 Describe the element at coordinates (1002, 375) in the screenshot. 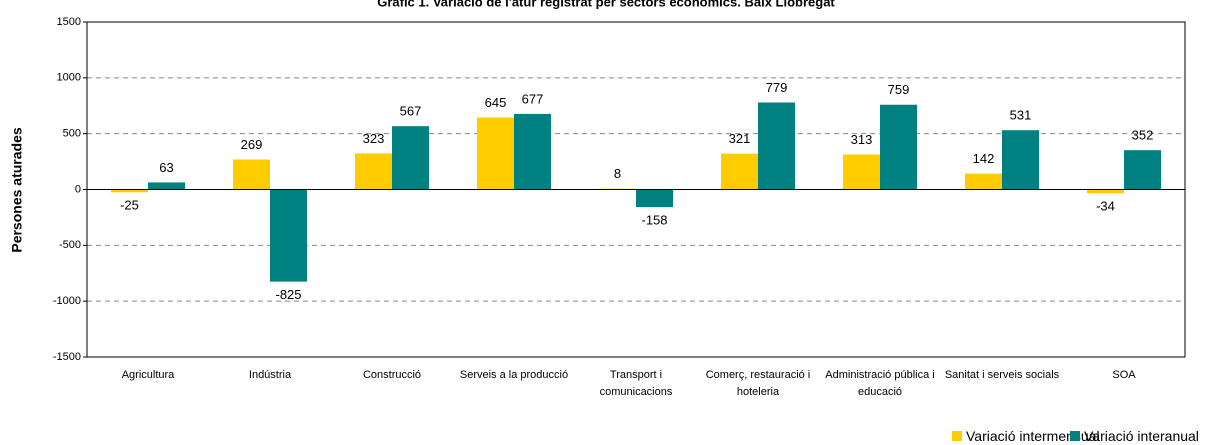

I see `x-tick-label: Sanitat i serveis socials` at that location.